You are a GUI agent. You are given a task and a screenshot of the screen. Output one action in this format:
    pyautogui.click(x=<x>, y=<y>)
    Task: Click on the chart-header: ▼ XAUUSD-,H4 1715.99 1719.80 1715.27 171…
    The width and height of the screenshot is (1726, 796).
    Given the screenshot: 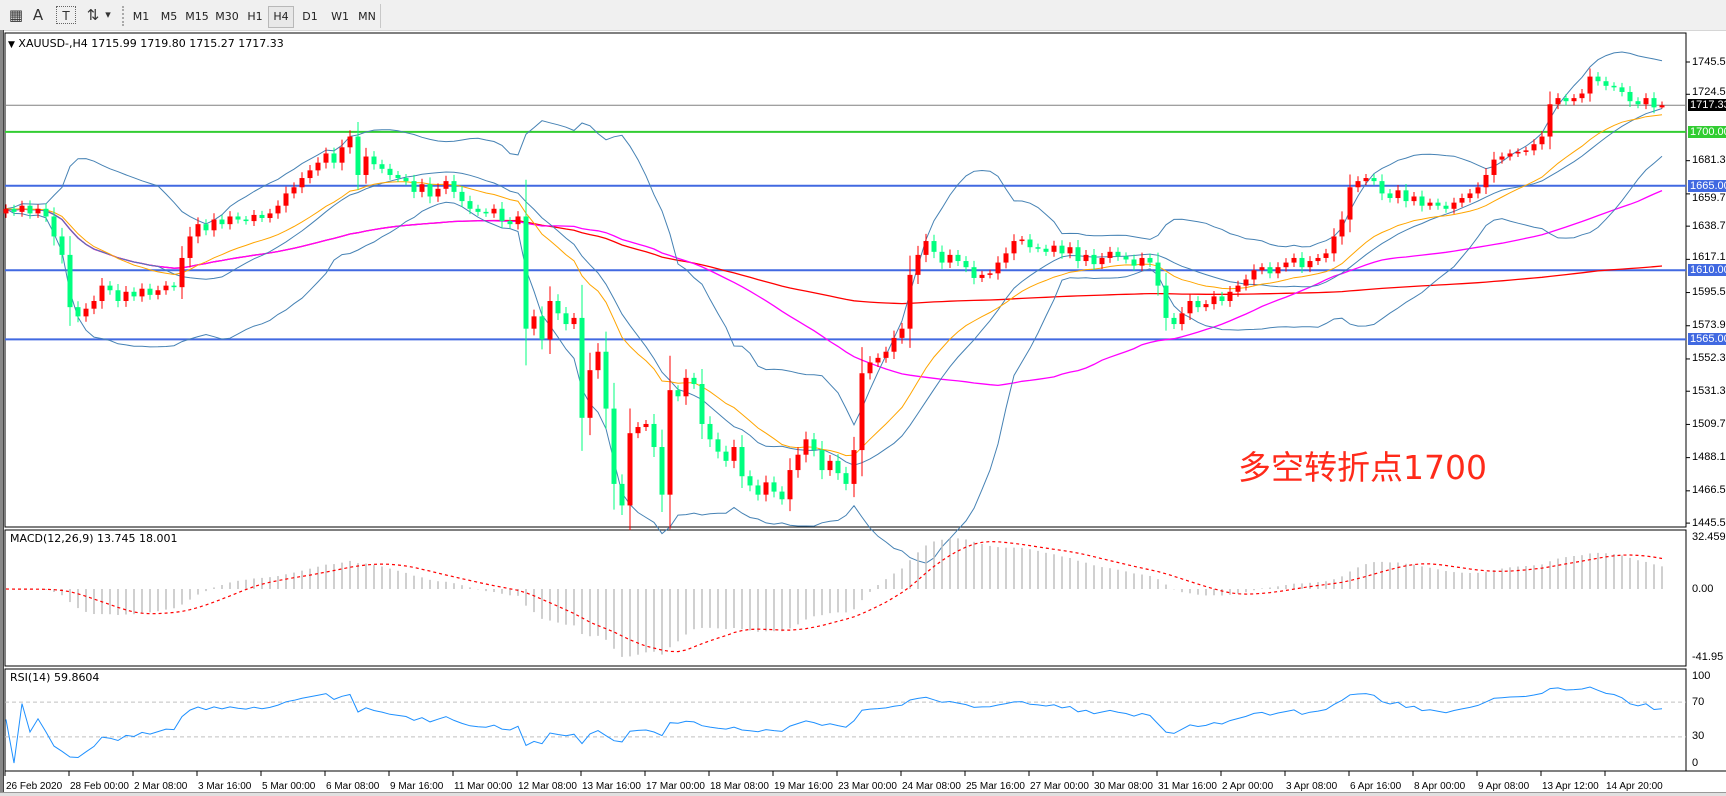 What is the action you would take?
    pyautogui.click(x=146, y=44)
    